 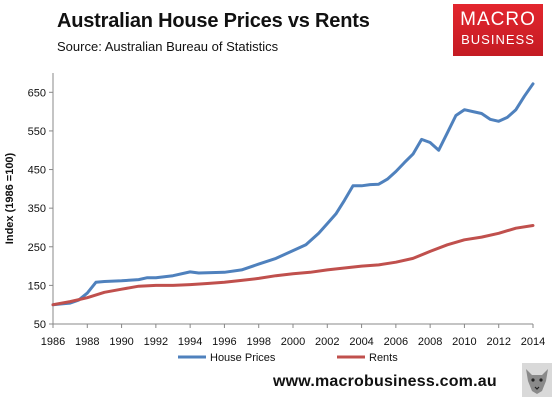 What do you see at coordinates (10, 198) in the screenshot?
I see `y-axis-label: Index (1986 =100)` at bounding box center [10, 198].